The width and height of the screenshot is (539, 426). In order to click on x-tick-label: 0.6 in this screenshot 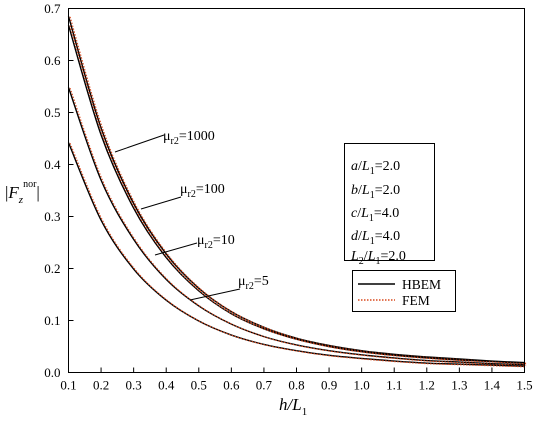, I will do `click(231, 385)`.